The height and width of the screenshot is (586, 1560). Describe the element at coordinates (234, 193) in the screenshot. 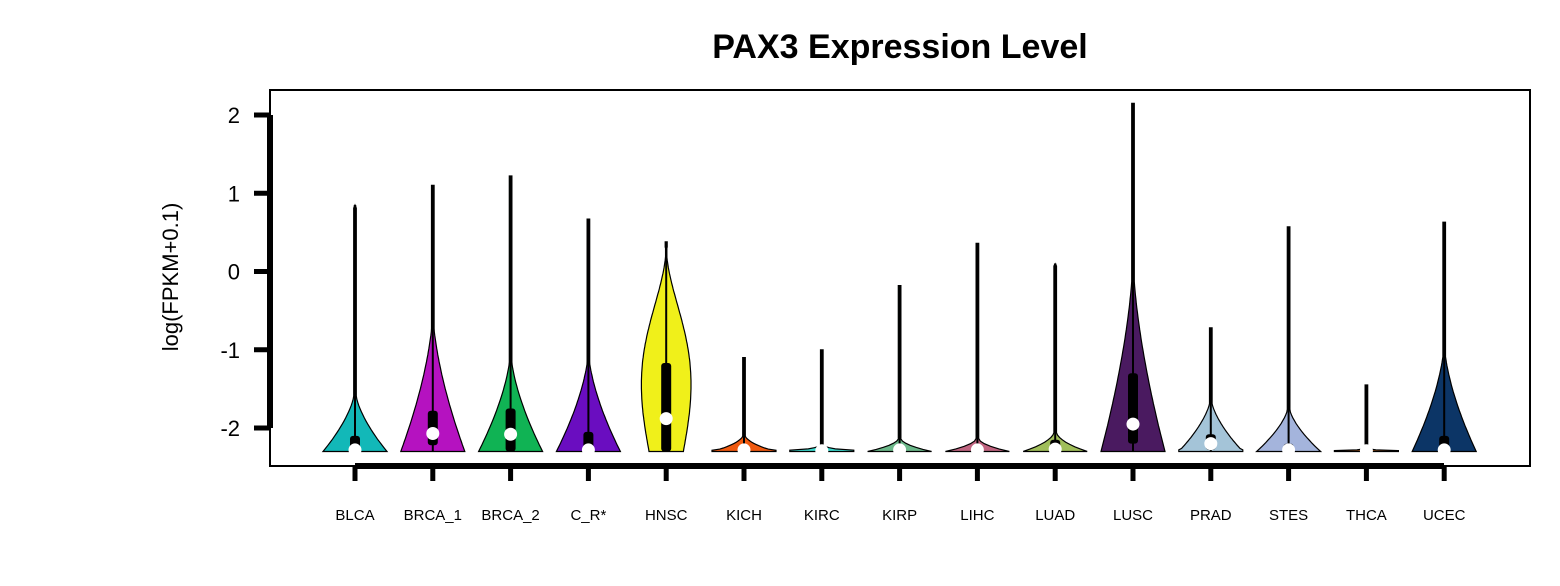

I see `y-tick-label: 1` at that location.